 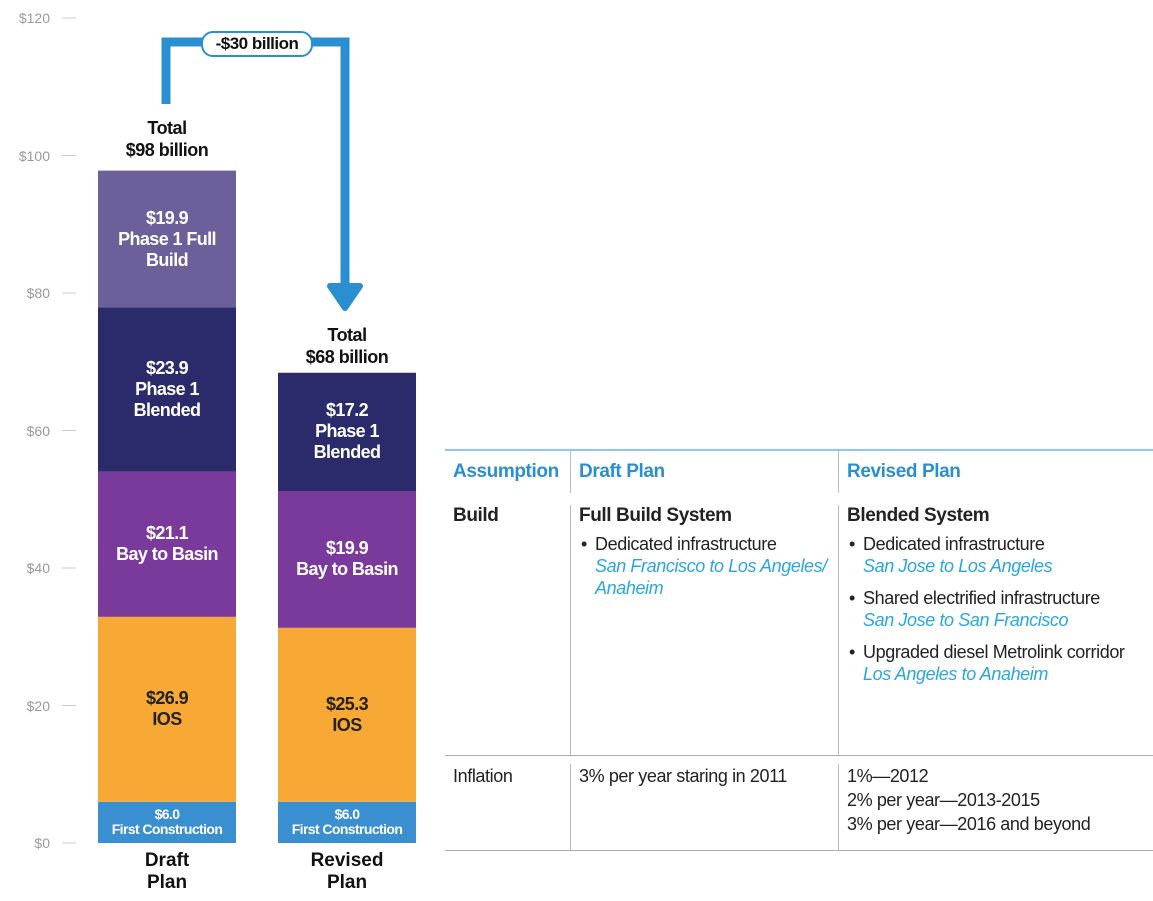 I want to click on cell-title: Blended System, so click(x=918, y=515).